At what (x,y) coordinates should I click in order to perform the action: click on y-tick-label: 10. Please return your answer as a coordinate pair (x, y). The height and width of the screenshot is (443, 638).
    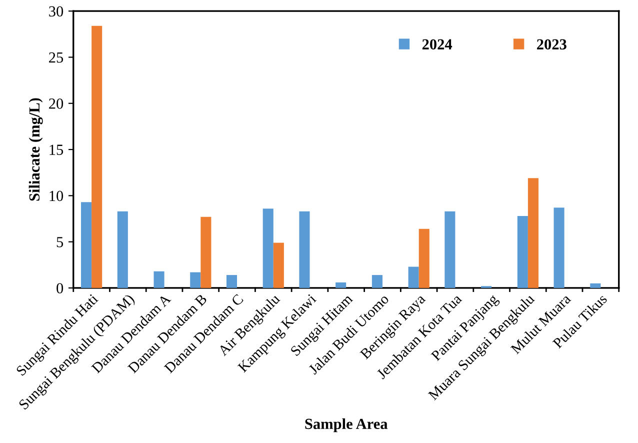
    Looking at the image, I should click on (57, 196).